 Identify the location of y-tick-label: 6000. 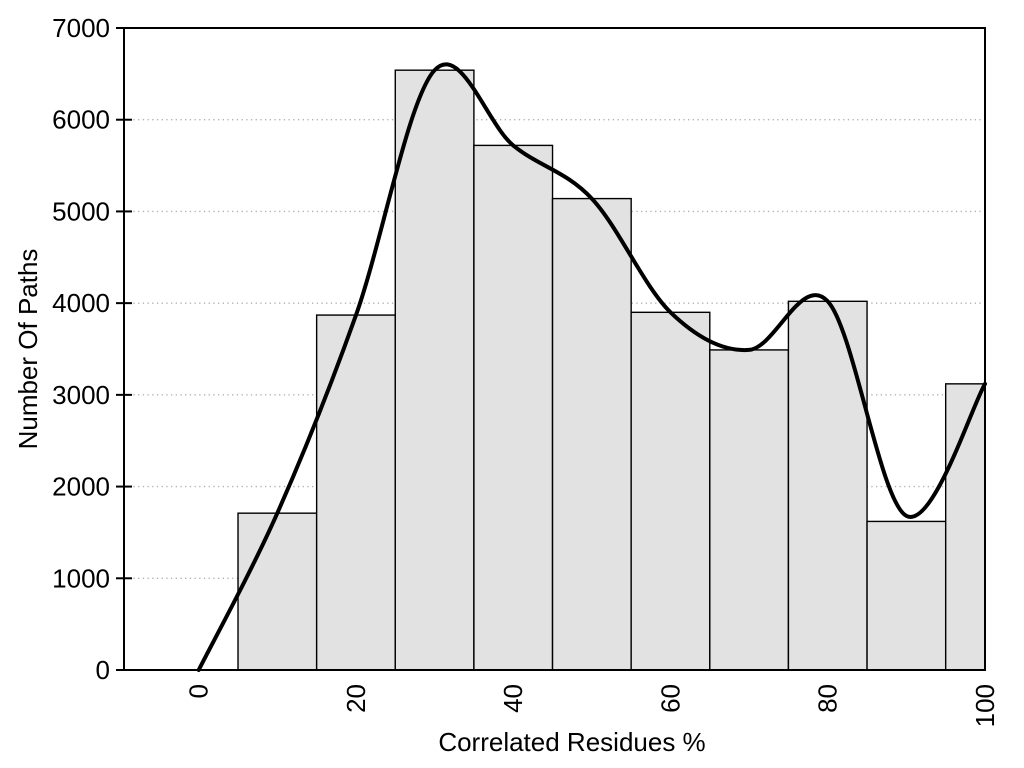
(81, 120).